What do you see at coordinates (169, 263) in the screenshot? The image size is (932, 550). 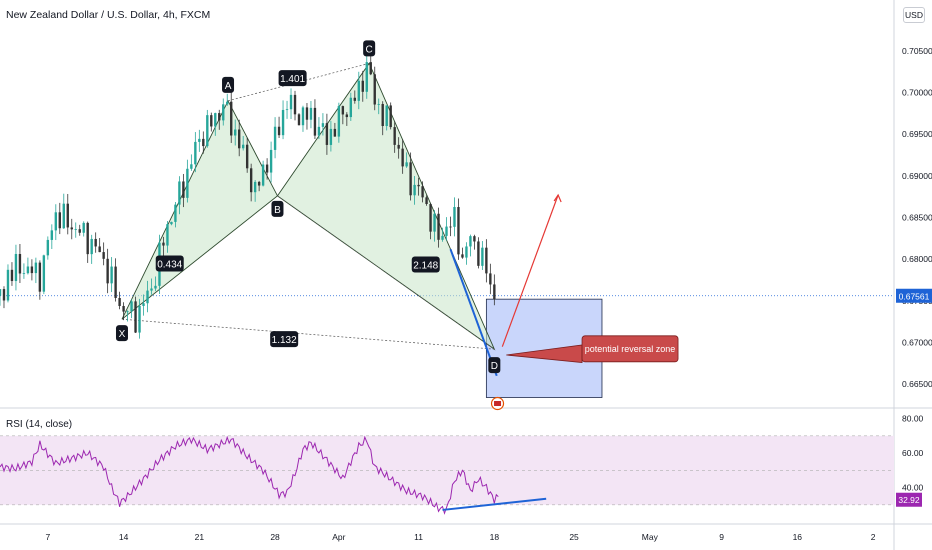 I see `ratio-badge: 0.434` at bounding box center [169, 263].